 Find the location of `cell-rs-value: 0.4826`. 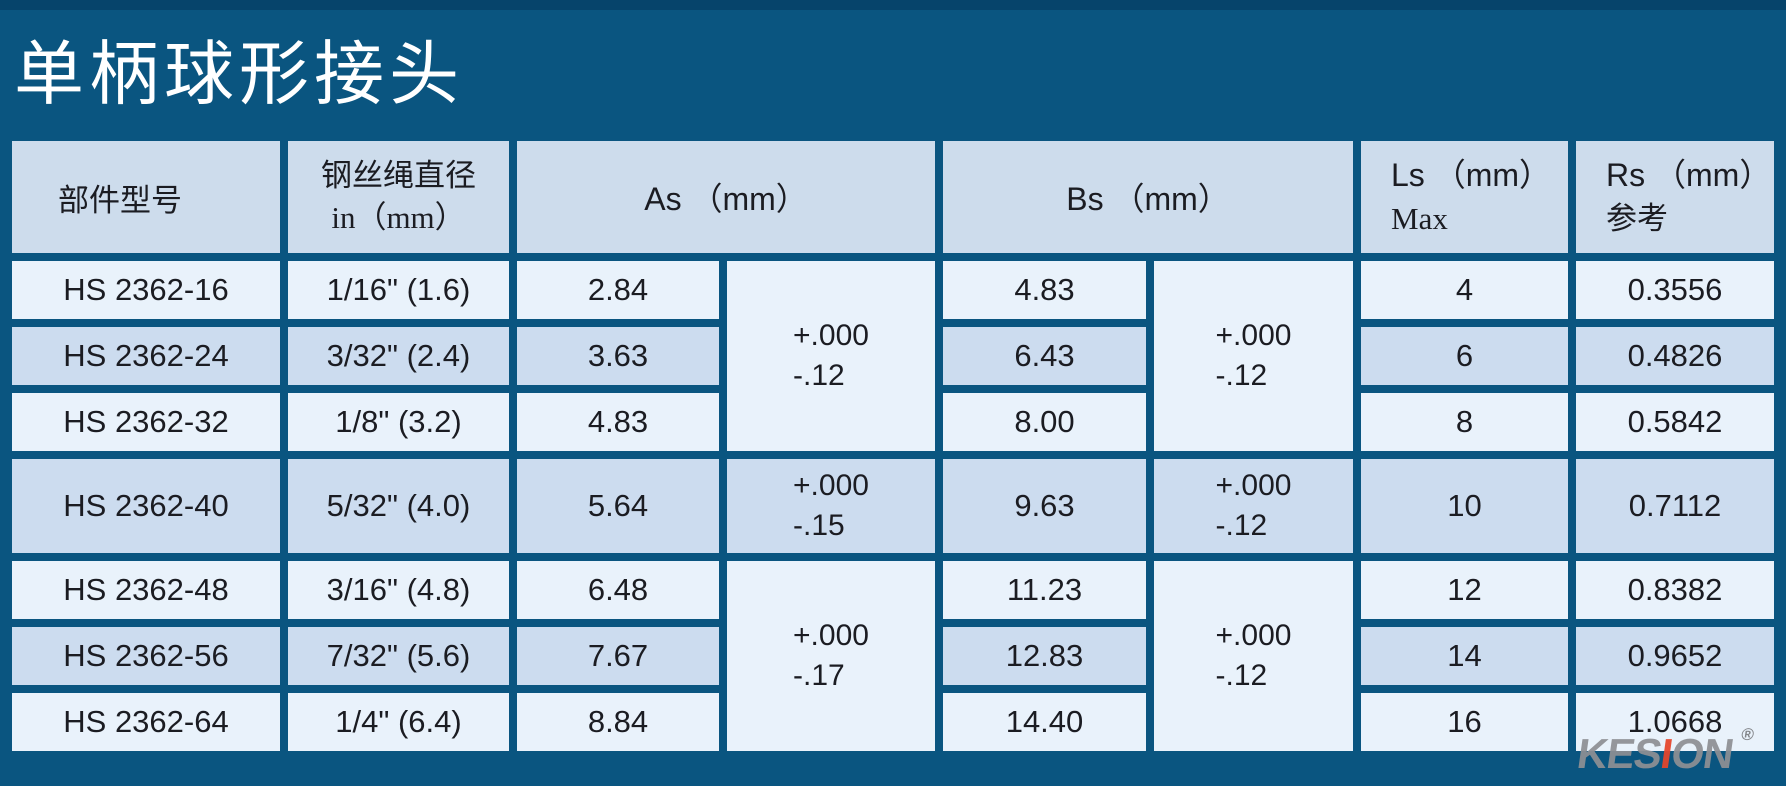

cell-rs-value: 0.4826 is located at coordinates (1675, 356).